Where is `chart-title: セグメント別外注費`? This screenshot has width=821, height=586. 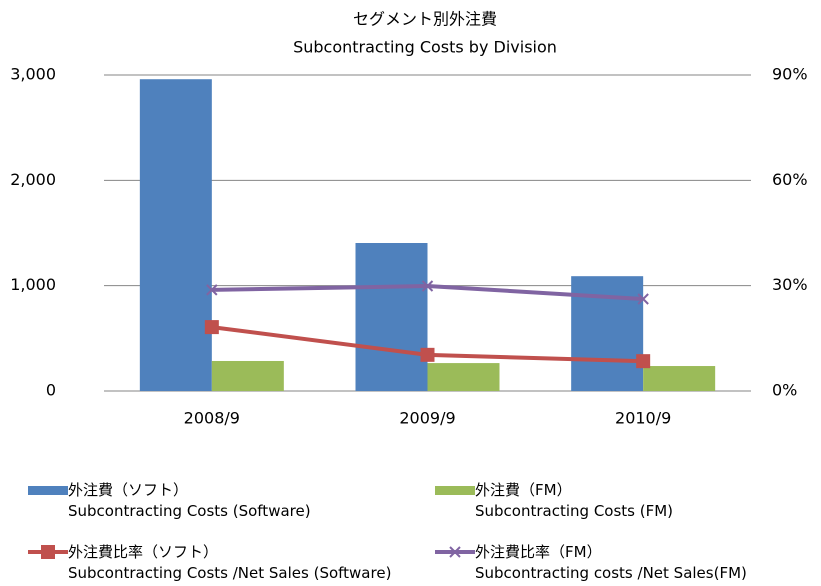
chart-title: セグメント別外注費 is located at coordinates (425, 19).